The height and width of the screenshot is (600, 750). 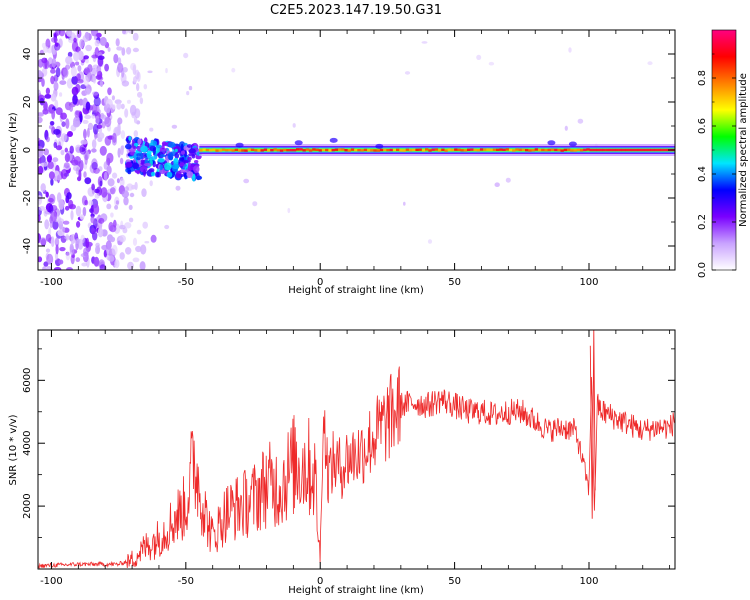 What do you see at coordinates (592, 424) in the screenshot?
I see `snr-spike` at bounding box center [592, 424].